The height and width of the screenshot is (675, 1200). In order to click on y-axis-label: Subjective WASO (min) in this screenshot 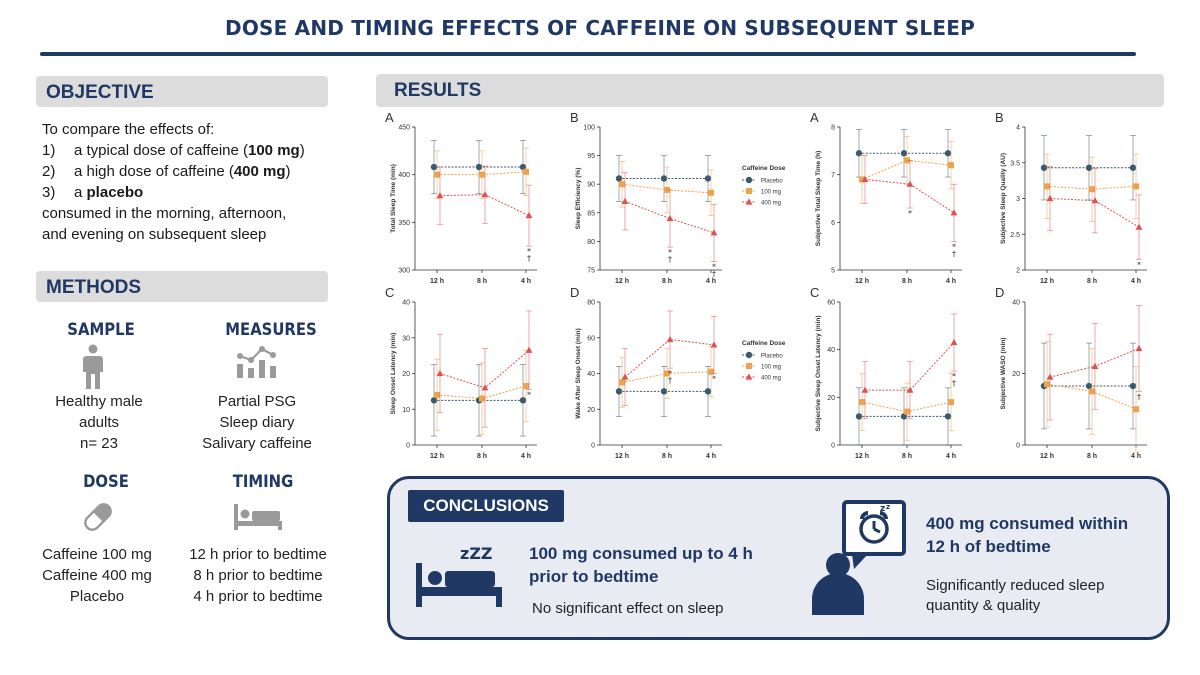, I will do `click(1003, 374)`.